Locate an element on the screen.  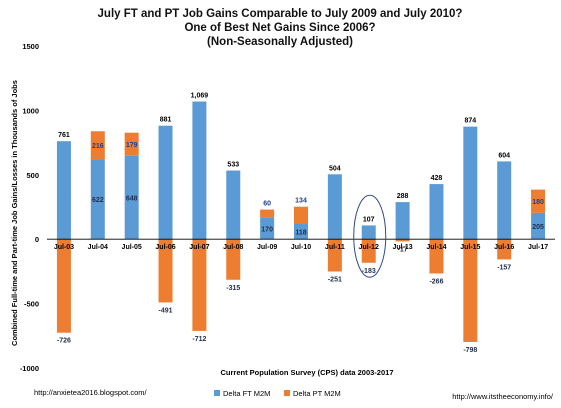
data-label-ft: 504 is located at coordinates (335, 168).